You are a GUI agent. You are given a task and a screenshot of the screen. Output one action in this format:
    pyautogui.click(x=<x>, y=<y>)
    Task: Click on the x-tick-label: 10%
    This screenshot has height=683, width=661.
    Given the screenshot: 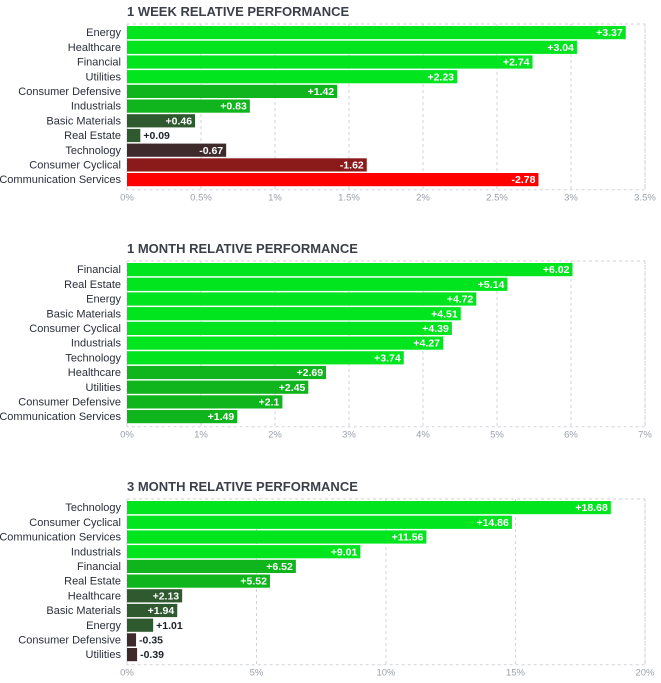 What is the action you would take?
    pyautogui.click(x=386, y=673)
    